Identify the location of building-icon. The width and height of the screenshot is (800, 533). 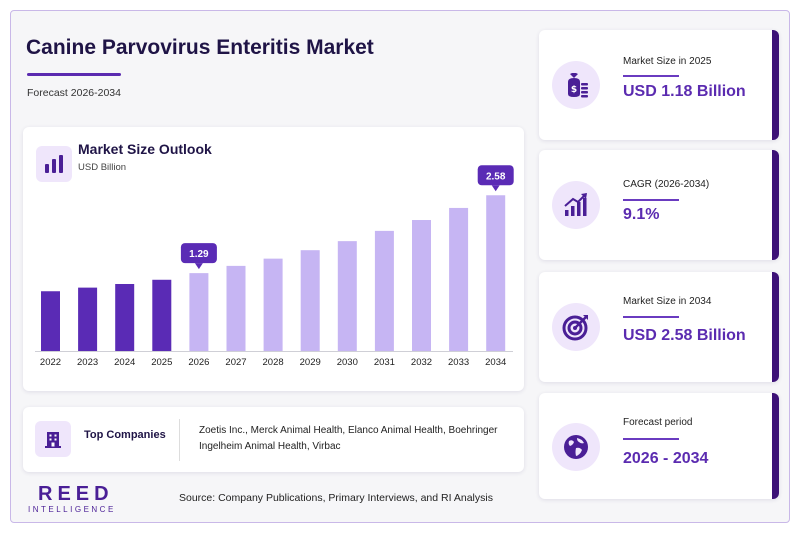
(53, 439).